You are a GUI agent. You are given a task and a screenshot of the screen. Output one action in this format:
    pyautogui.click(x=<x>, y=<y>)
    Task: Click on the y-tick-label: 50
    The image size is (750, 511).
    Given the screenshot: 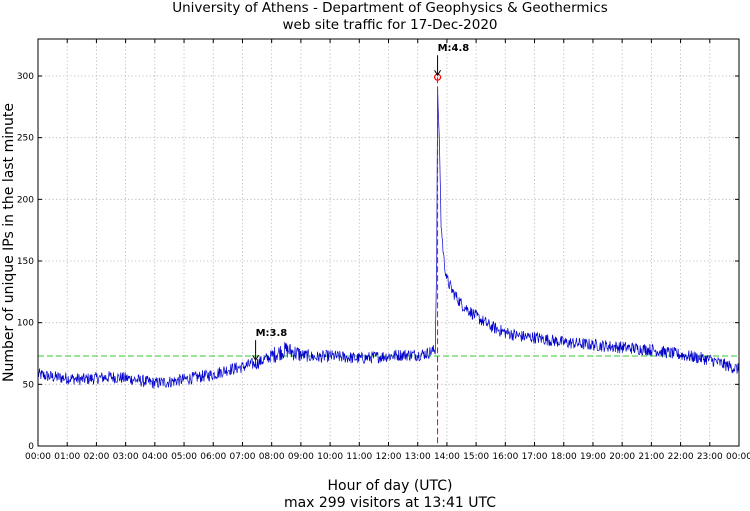 What is the action you would take?
    pyautogui.click(x=29, y=385)
    